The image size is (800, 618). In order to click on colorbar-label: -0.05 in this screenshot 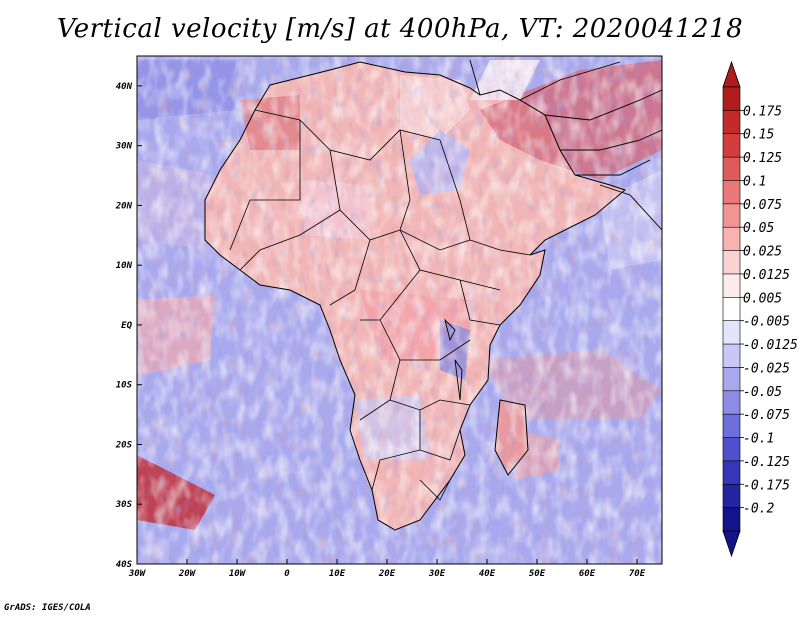, I will do `click(762, 392)`.